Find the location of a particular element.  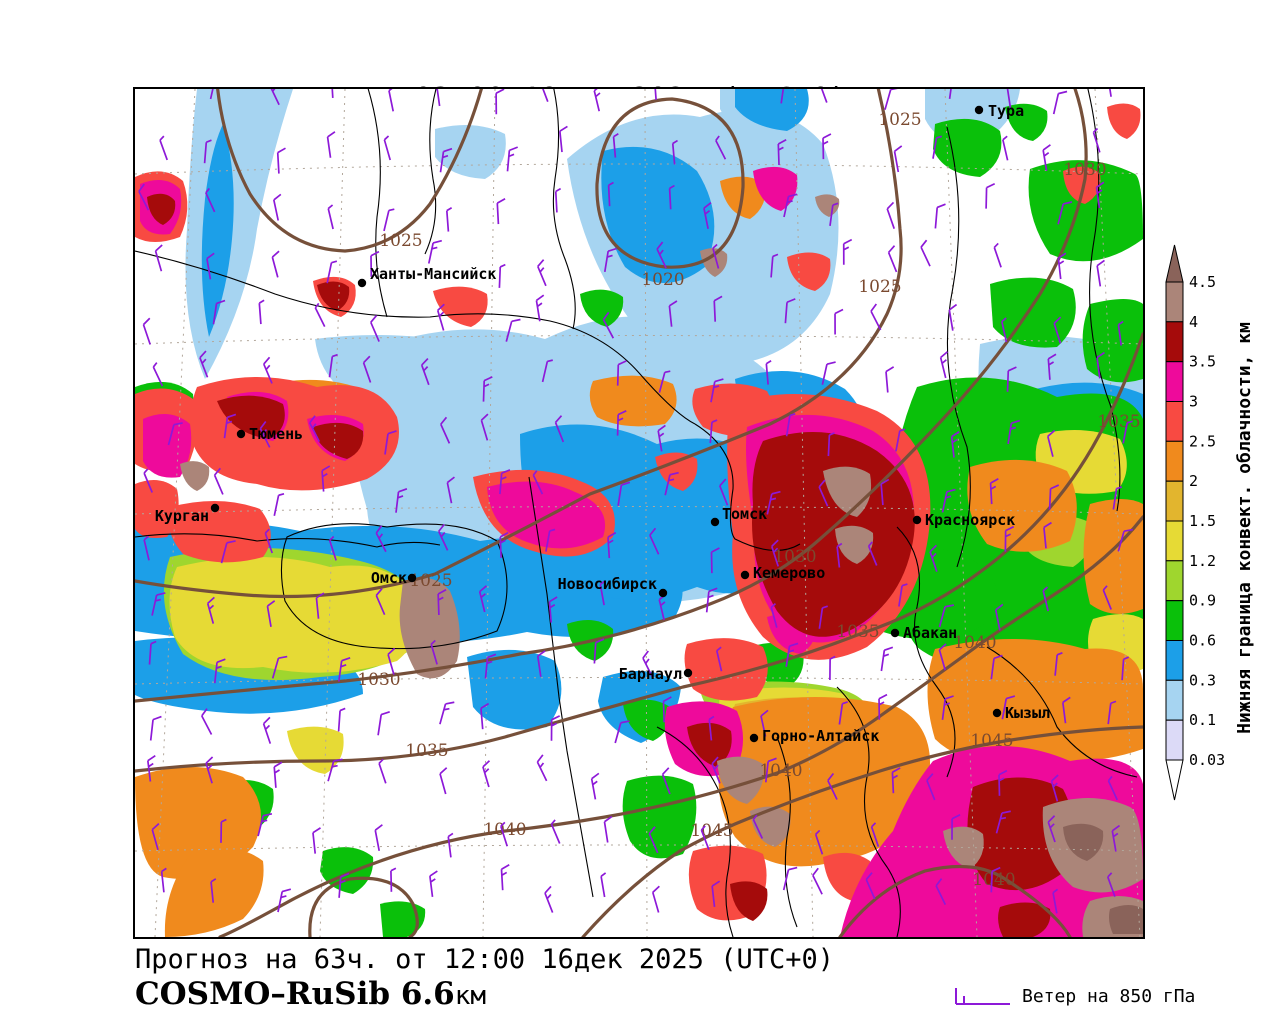

city-dot-Красноярск is located at coordinates (917, 520).